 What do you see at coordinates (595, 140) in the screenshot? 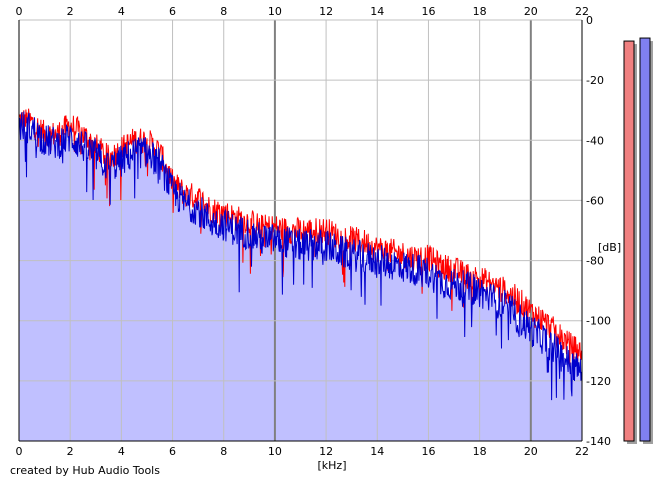
I see `y-tick-label: -40` at bounding box center [595, 140].